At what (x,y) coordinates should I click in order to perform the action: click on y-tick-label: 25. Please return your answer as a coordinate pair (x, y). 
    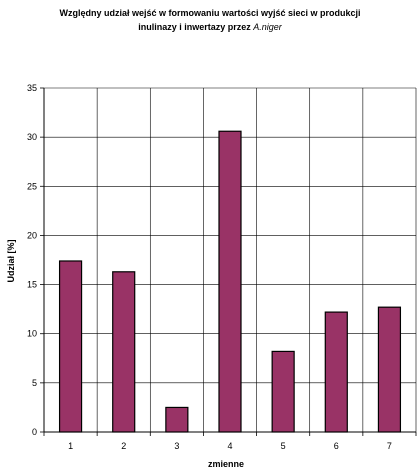
    Looking at the image, I should click on (32, 186).